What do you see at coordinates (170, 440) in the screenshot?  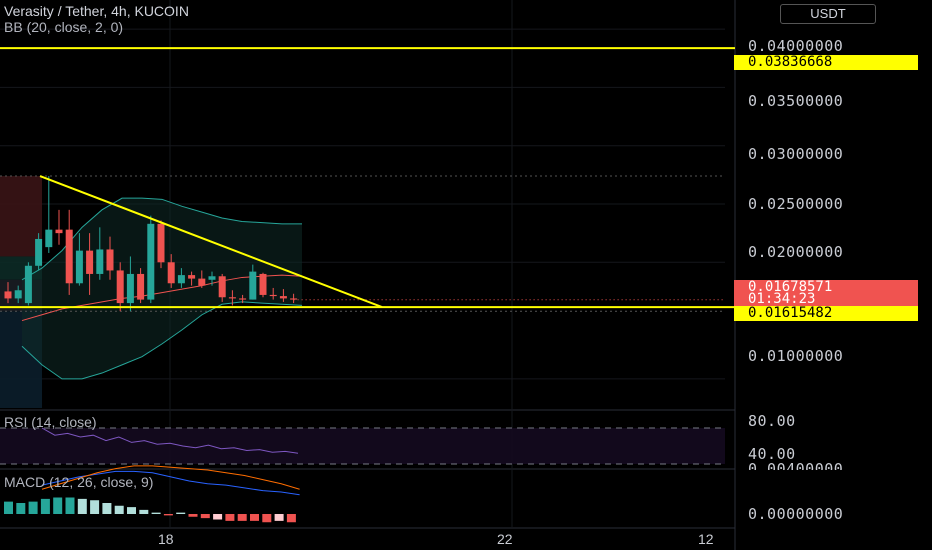 I see `rsi-line` at bounding box center [170, 440].